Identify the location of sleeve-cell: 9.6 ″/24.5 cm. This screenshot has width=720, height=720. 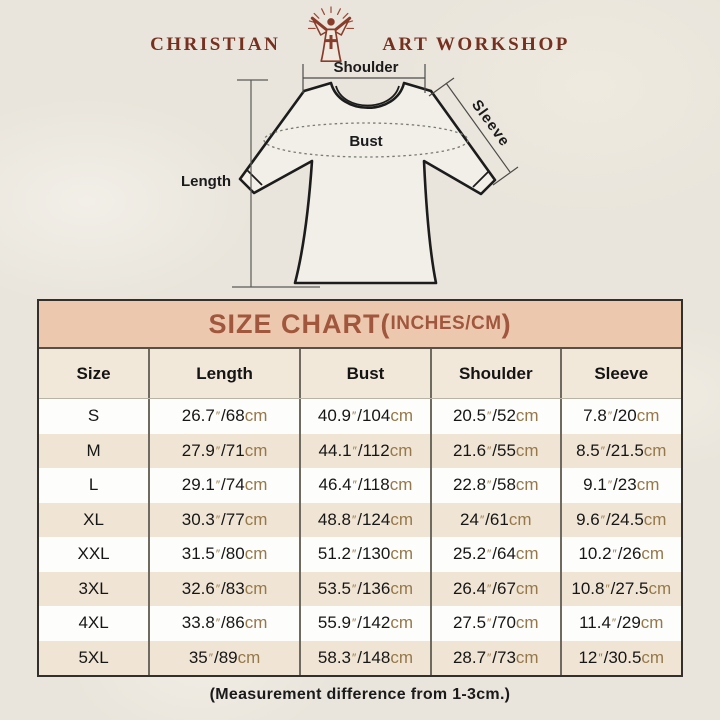
(620, 519).